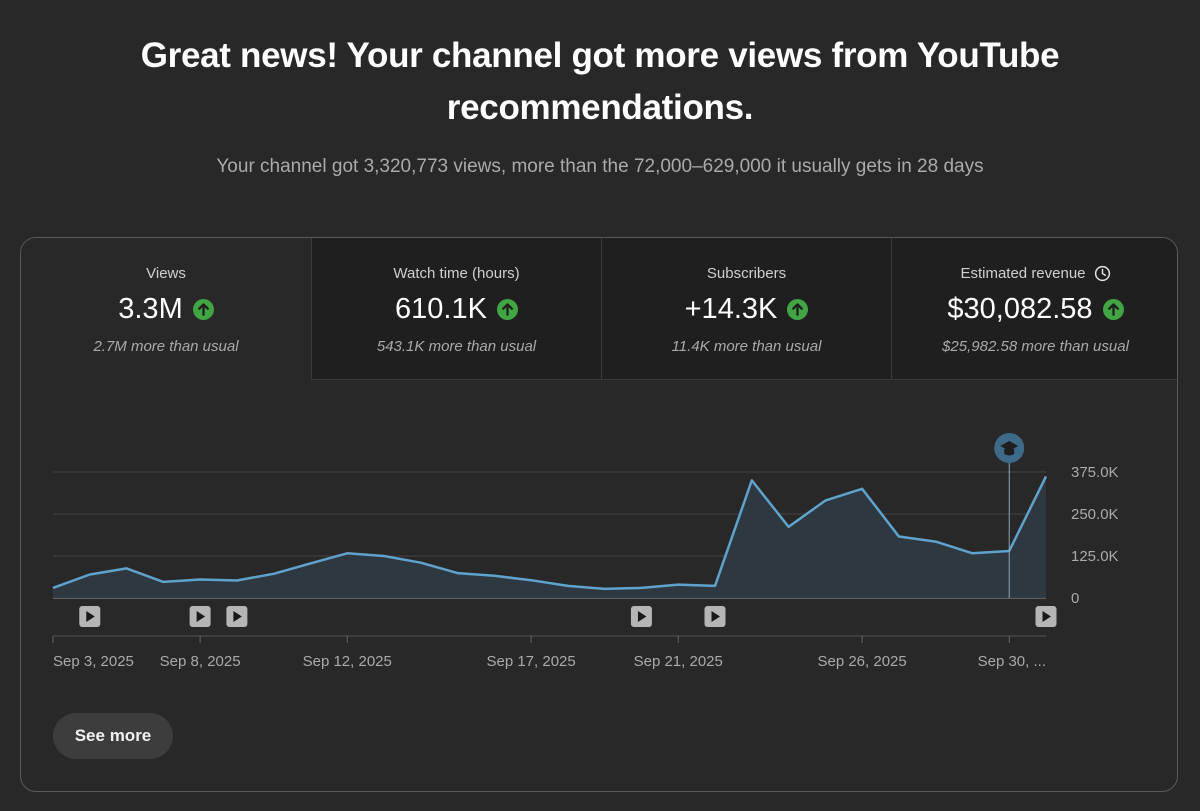 The height and width of the screenshot is (811, 1200). I want to click on tab-value: +14.3K, so click(731, 308).